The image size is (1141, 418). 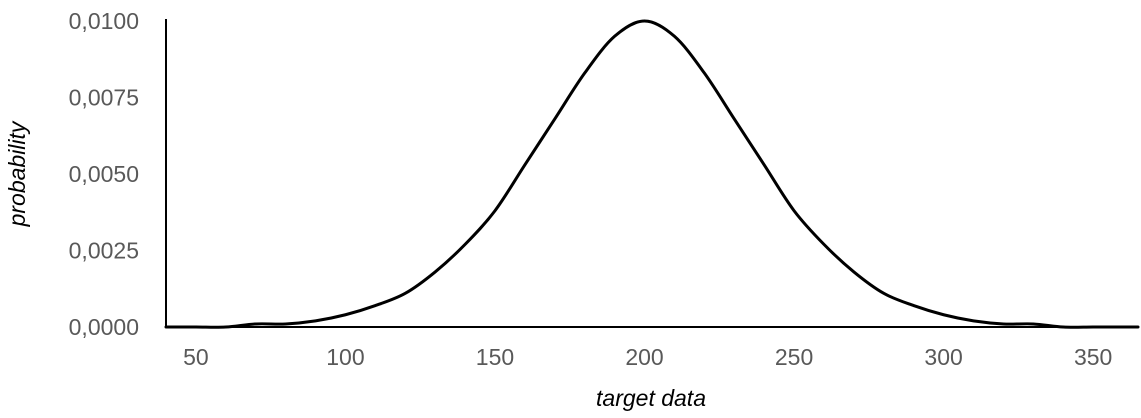 I want to click on x-tick-label: 350, so click(x=1093, y=357).